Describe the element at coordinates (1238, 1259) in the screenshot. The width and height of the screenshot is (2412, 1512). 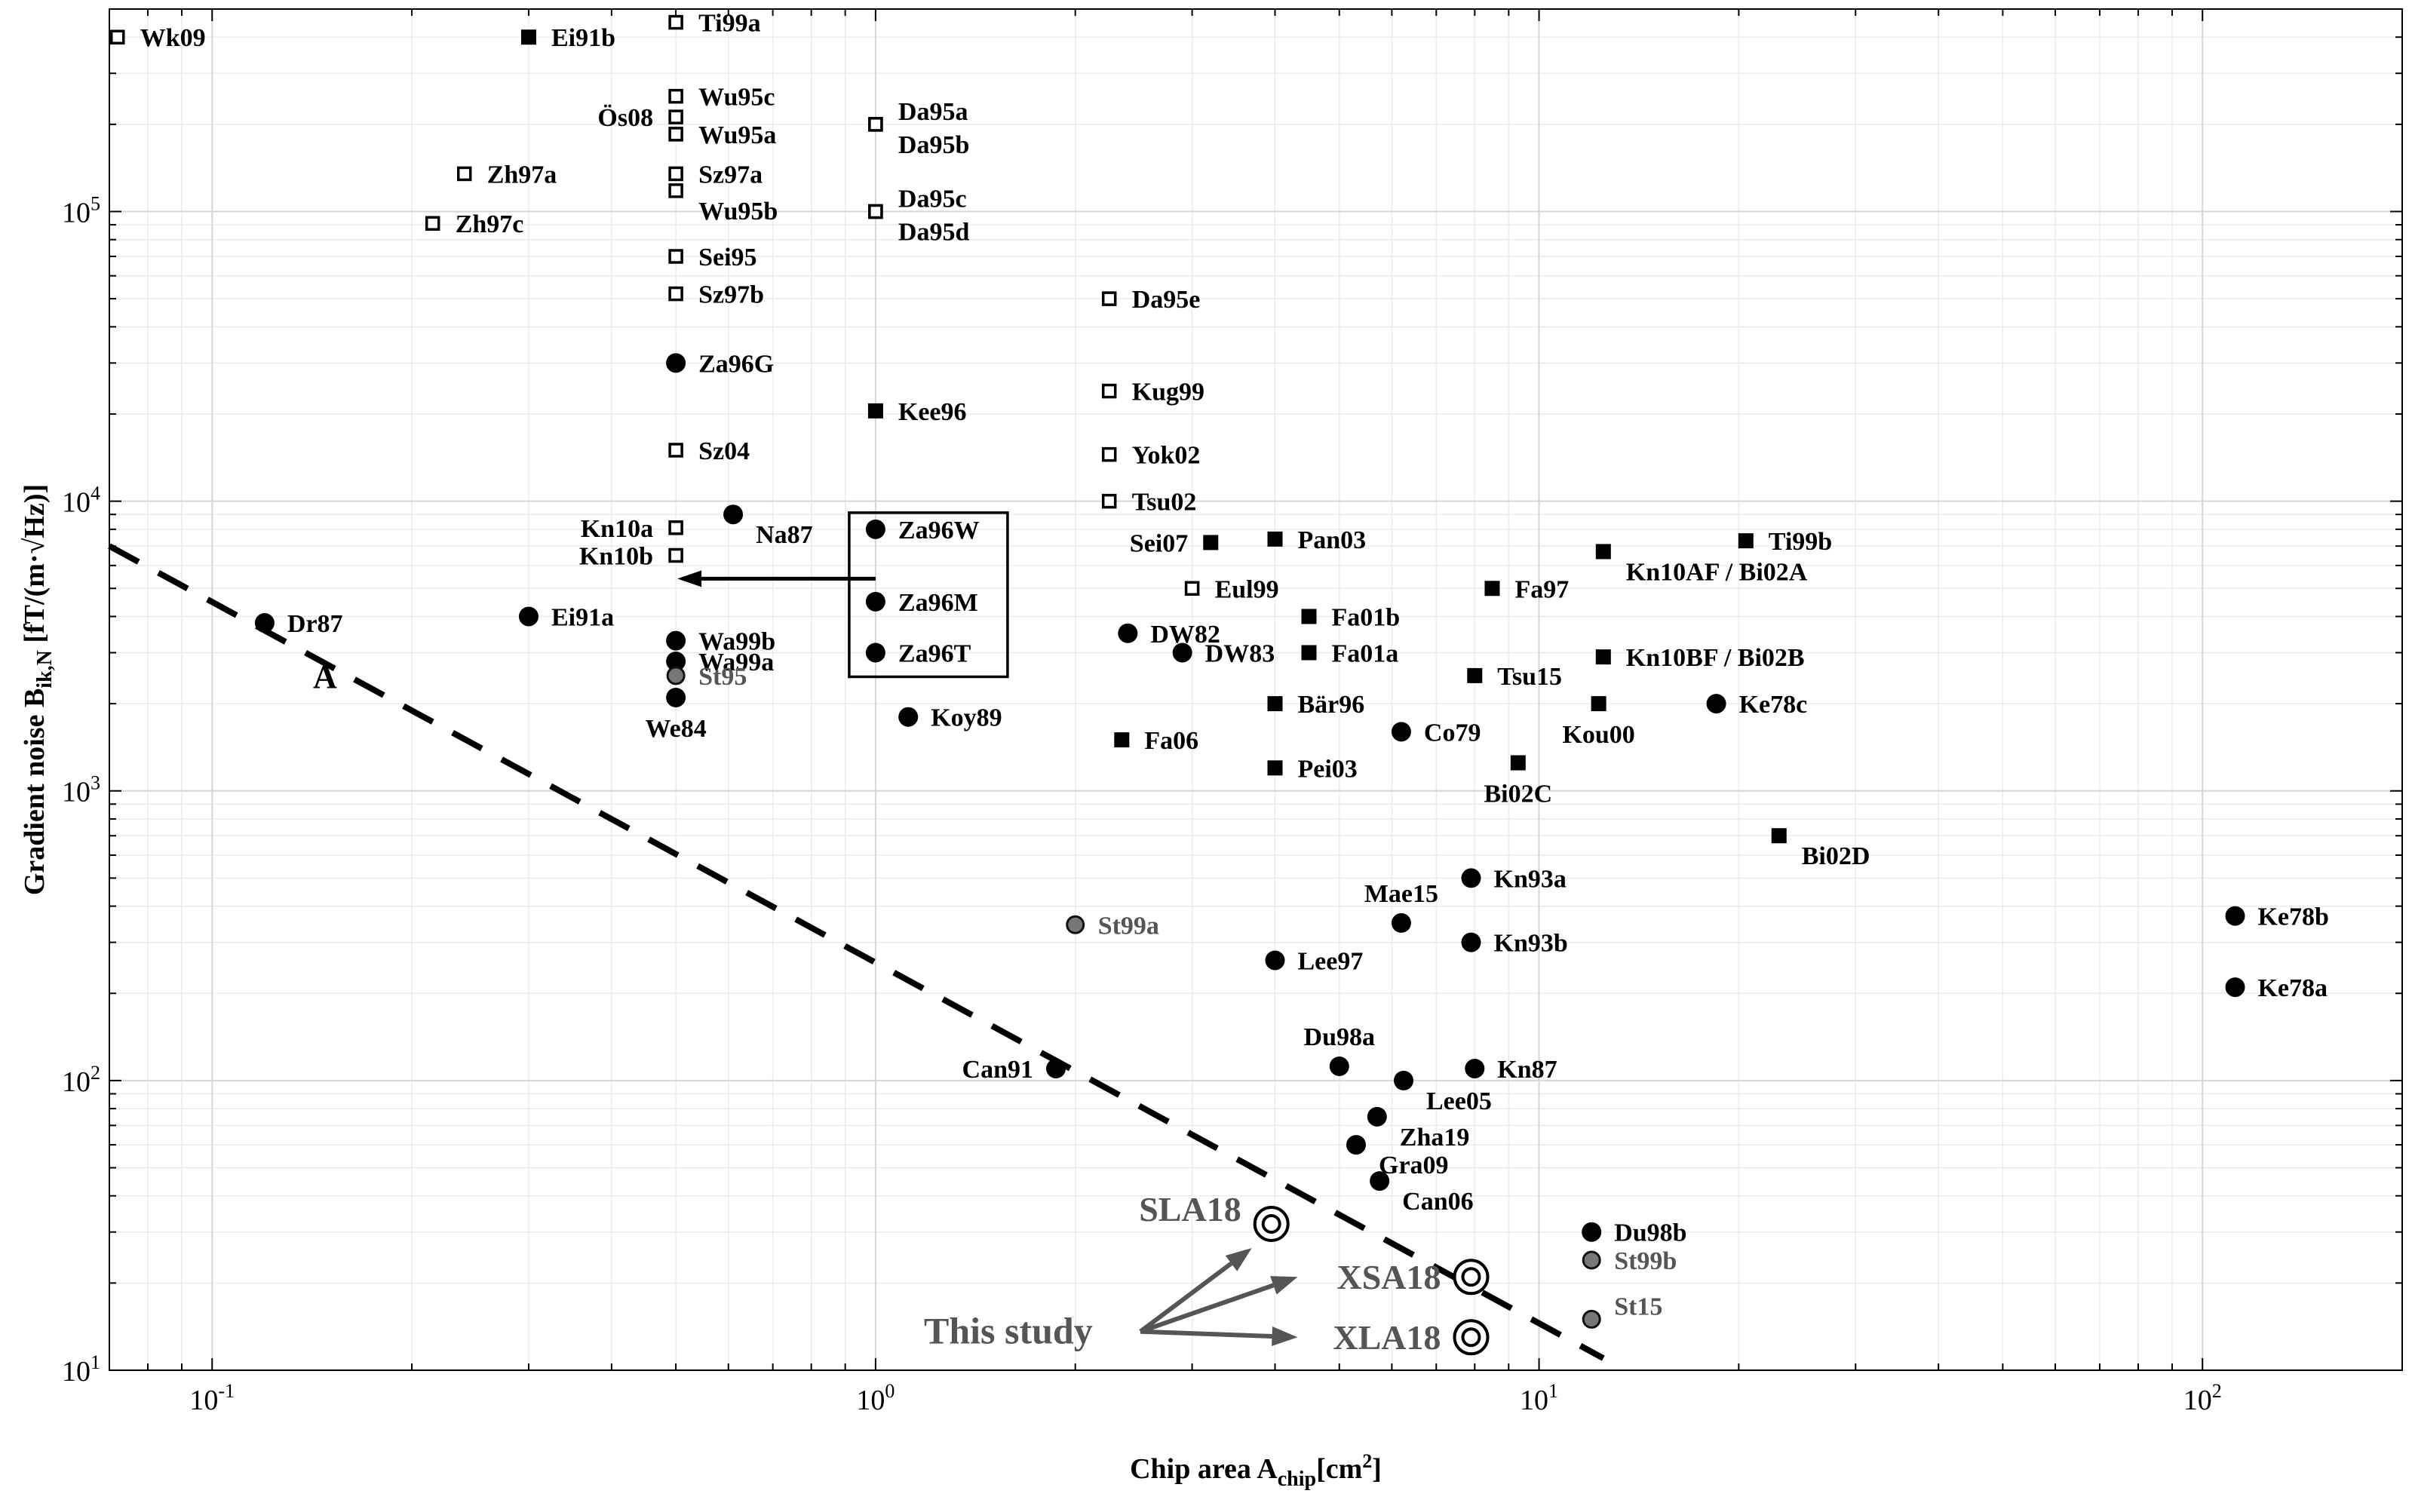
I see `study-arrow-head-sla18` at that location.